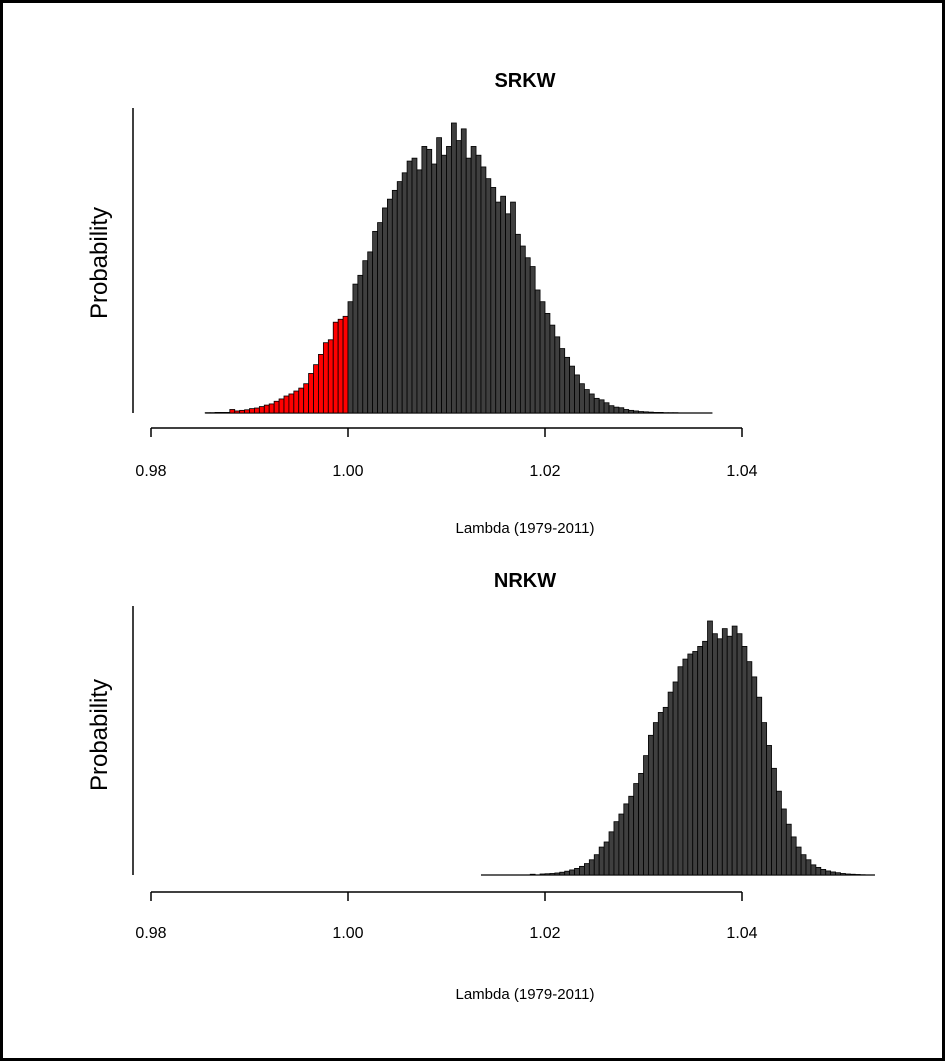  What do you see at coordinates (150, 933) in the screenshot?
I see `x-tick-label: 0.98` at bounding box center [150, 933].